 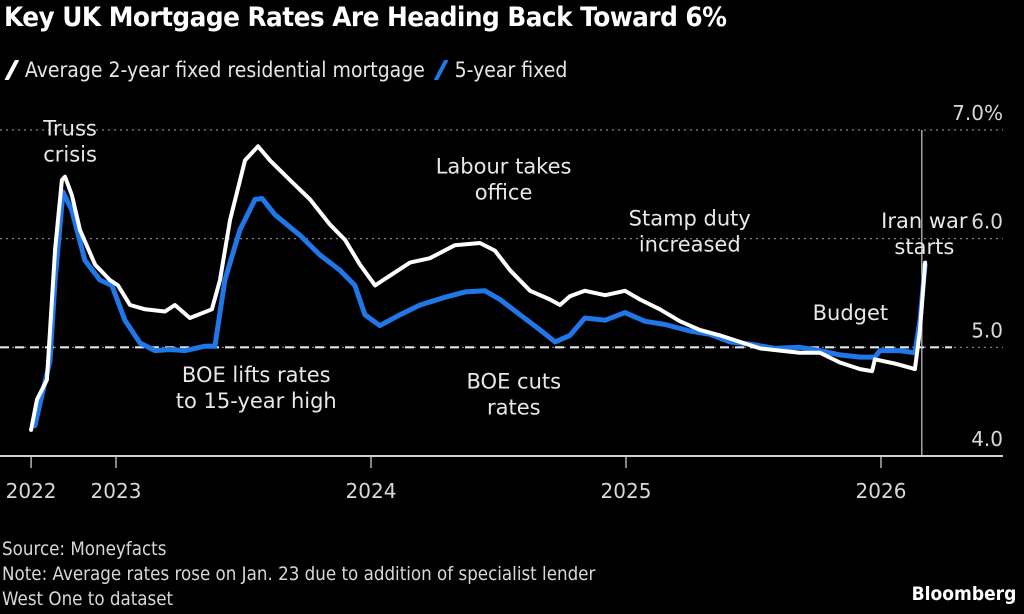 What do you see at coordinates (256, 375) in the screenshot?
I see `annotation-line: BOE lifts rates` at bounding box center [256, 375].